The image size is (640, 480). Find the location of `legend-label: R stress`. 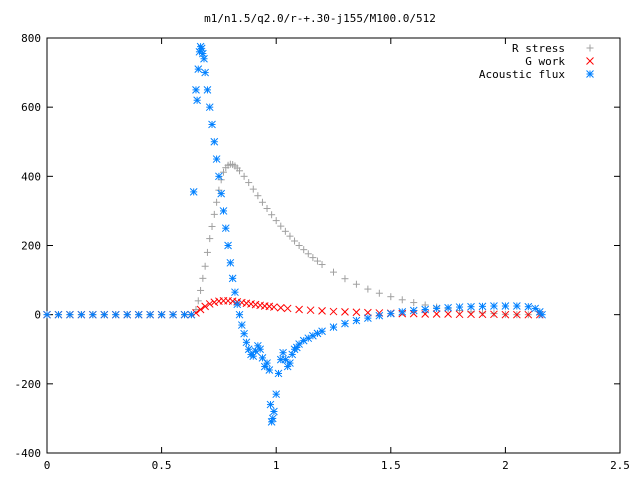

legend-label: R stress is located at coordinates (538, 48).